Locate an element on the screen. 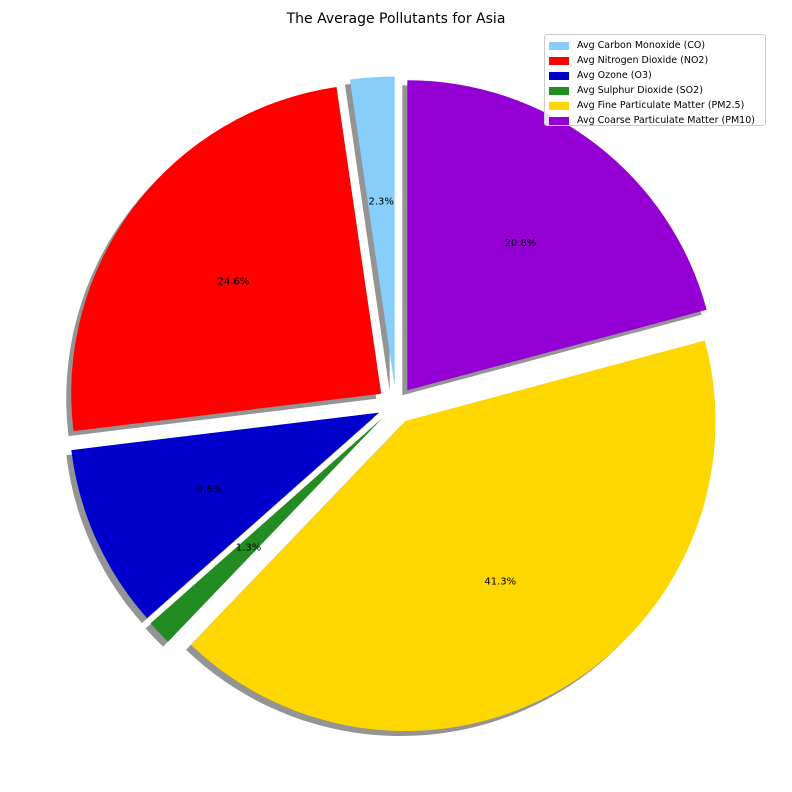 This screenshot has width=792, height=792. slice-avg-coarse-particulate-matter-pm10 is located at coordinates (557, 235).